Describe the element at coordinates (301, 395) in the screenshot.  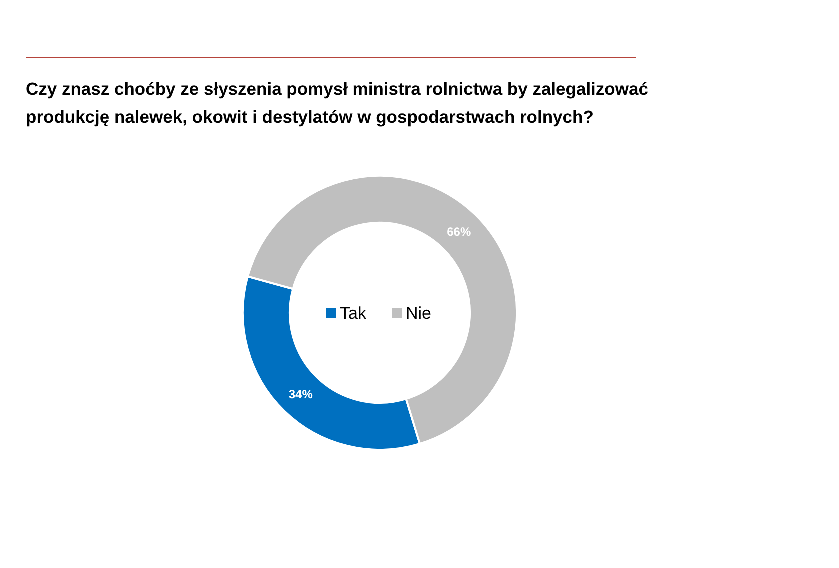
I see `data-label: 34%` at that location.